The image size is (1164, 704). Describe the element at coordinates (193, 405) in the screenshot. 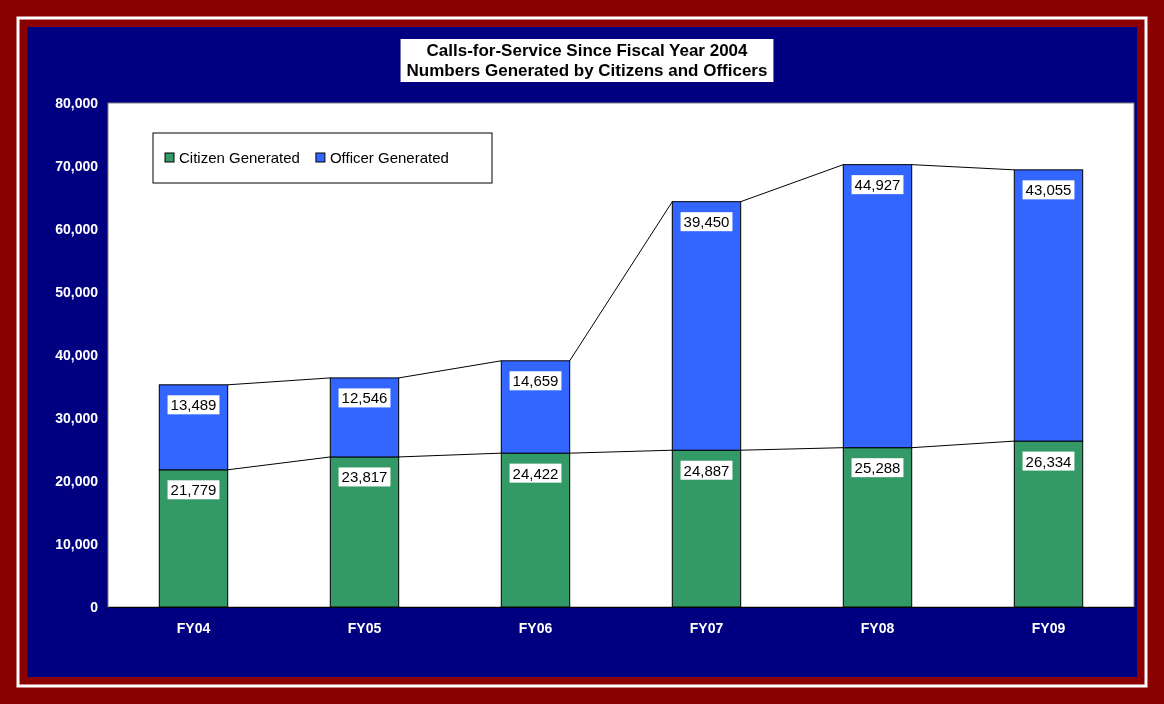

I see `data-label: 13,489` at that location.